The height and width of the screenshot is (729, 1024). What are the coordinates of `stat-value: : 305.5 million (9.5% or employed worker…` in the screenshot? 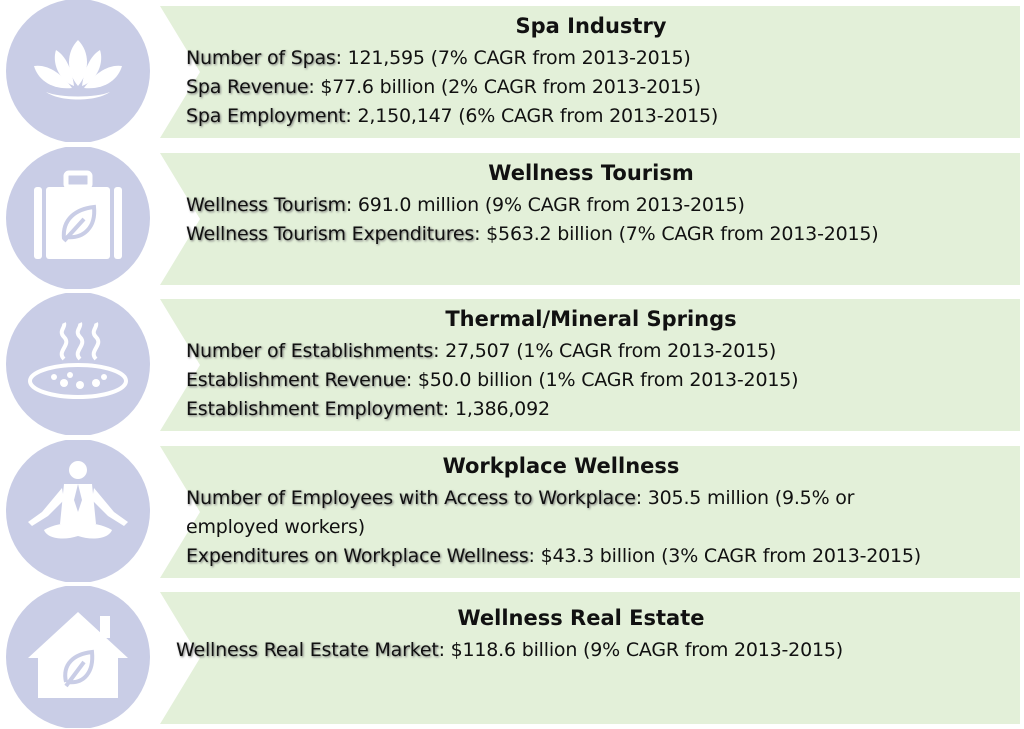 It's located at (520, 512).